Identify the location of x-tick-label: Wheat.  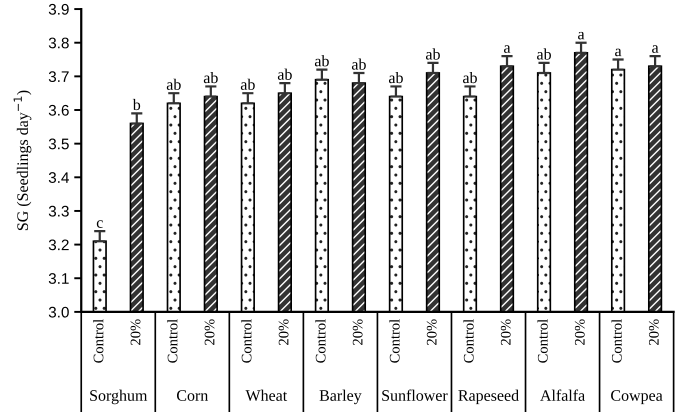
(267, 395).